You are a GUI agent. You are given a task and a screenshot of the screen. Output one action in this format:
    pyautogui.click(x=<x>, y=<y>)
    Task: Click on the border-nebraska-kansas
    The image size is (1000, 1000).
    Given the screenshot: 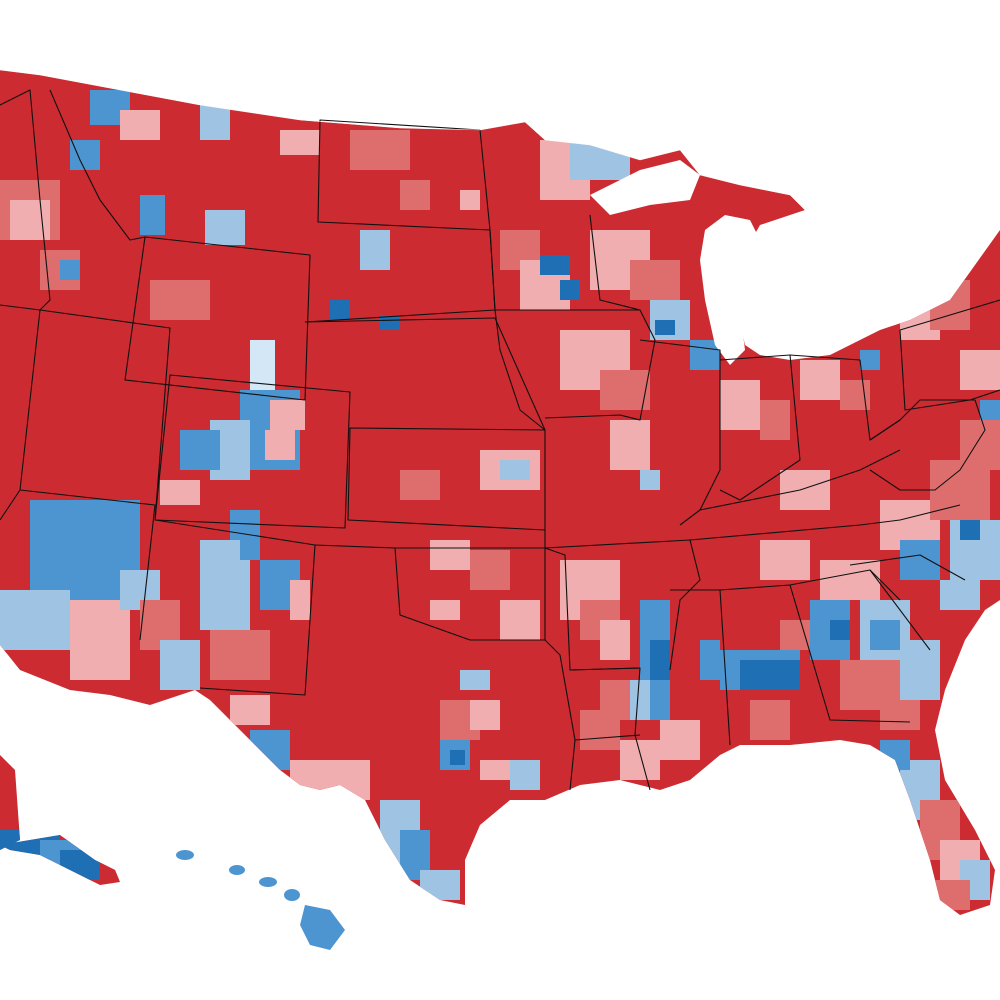 What is the action you would take?
    pyautogui.click(x=425, y=424)
    